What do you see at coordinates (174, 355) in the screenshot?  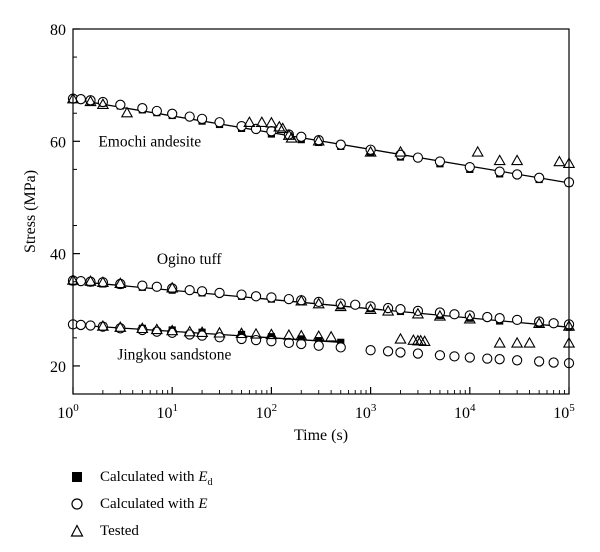 I see `annotation-label: Jingkou sandstone` at bounding box center [174, 355].